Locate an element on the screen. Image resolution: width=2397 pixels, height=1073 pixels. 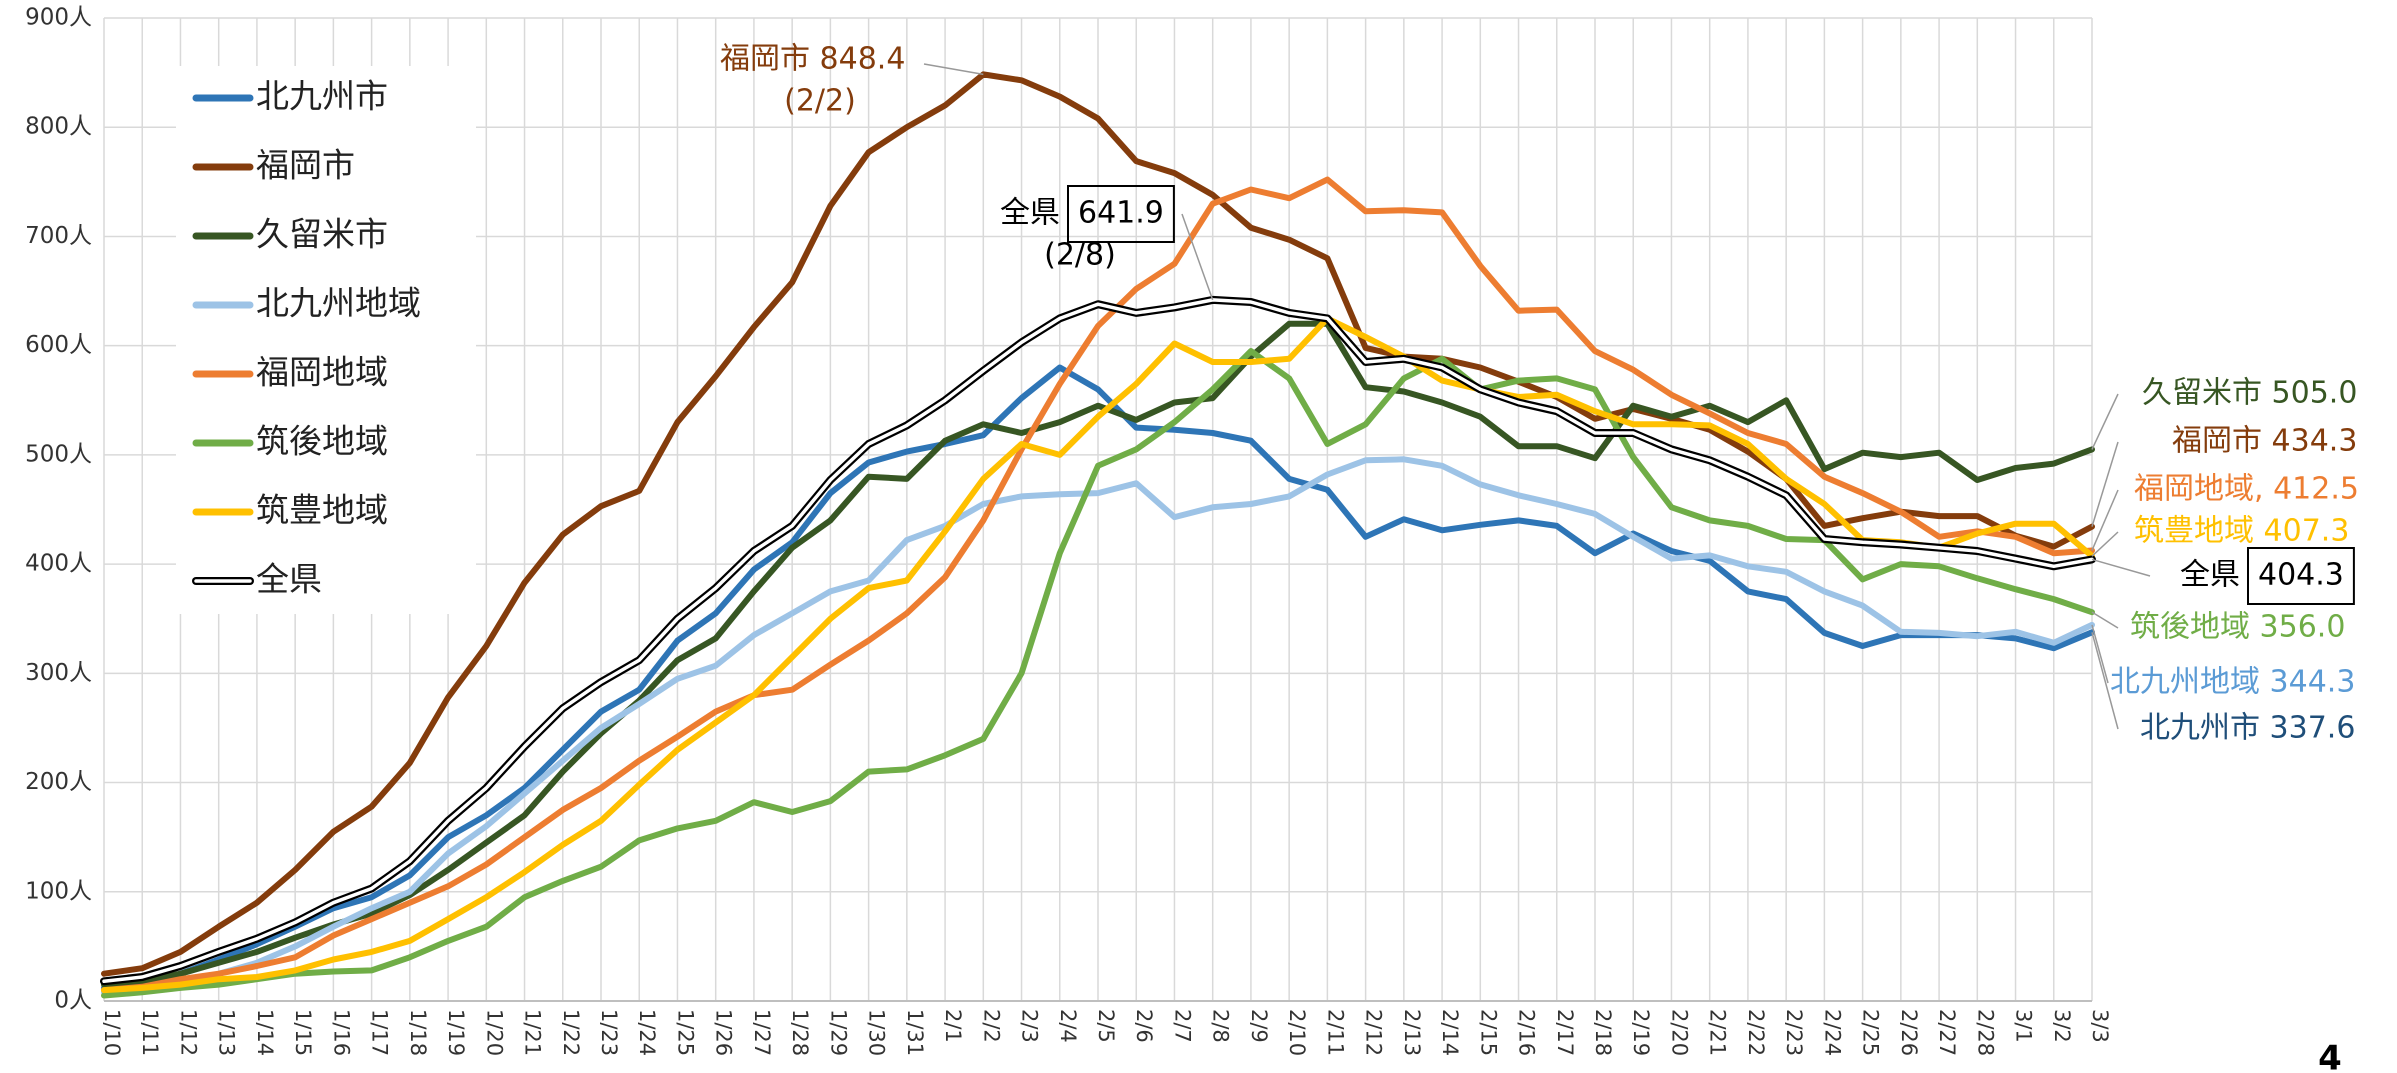
x-tick-label: 1/13 is located at coordinates (227, 1032).